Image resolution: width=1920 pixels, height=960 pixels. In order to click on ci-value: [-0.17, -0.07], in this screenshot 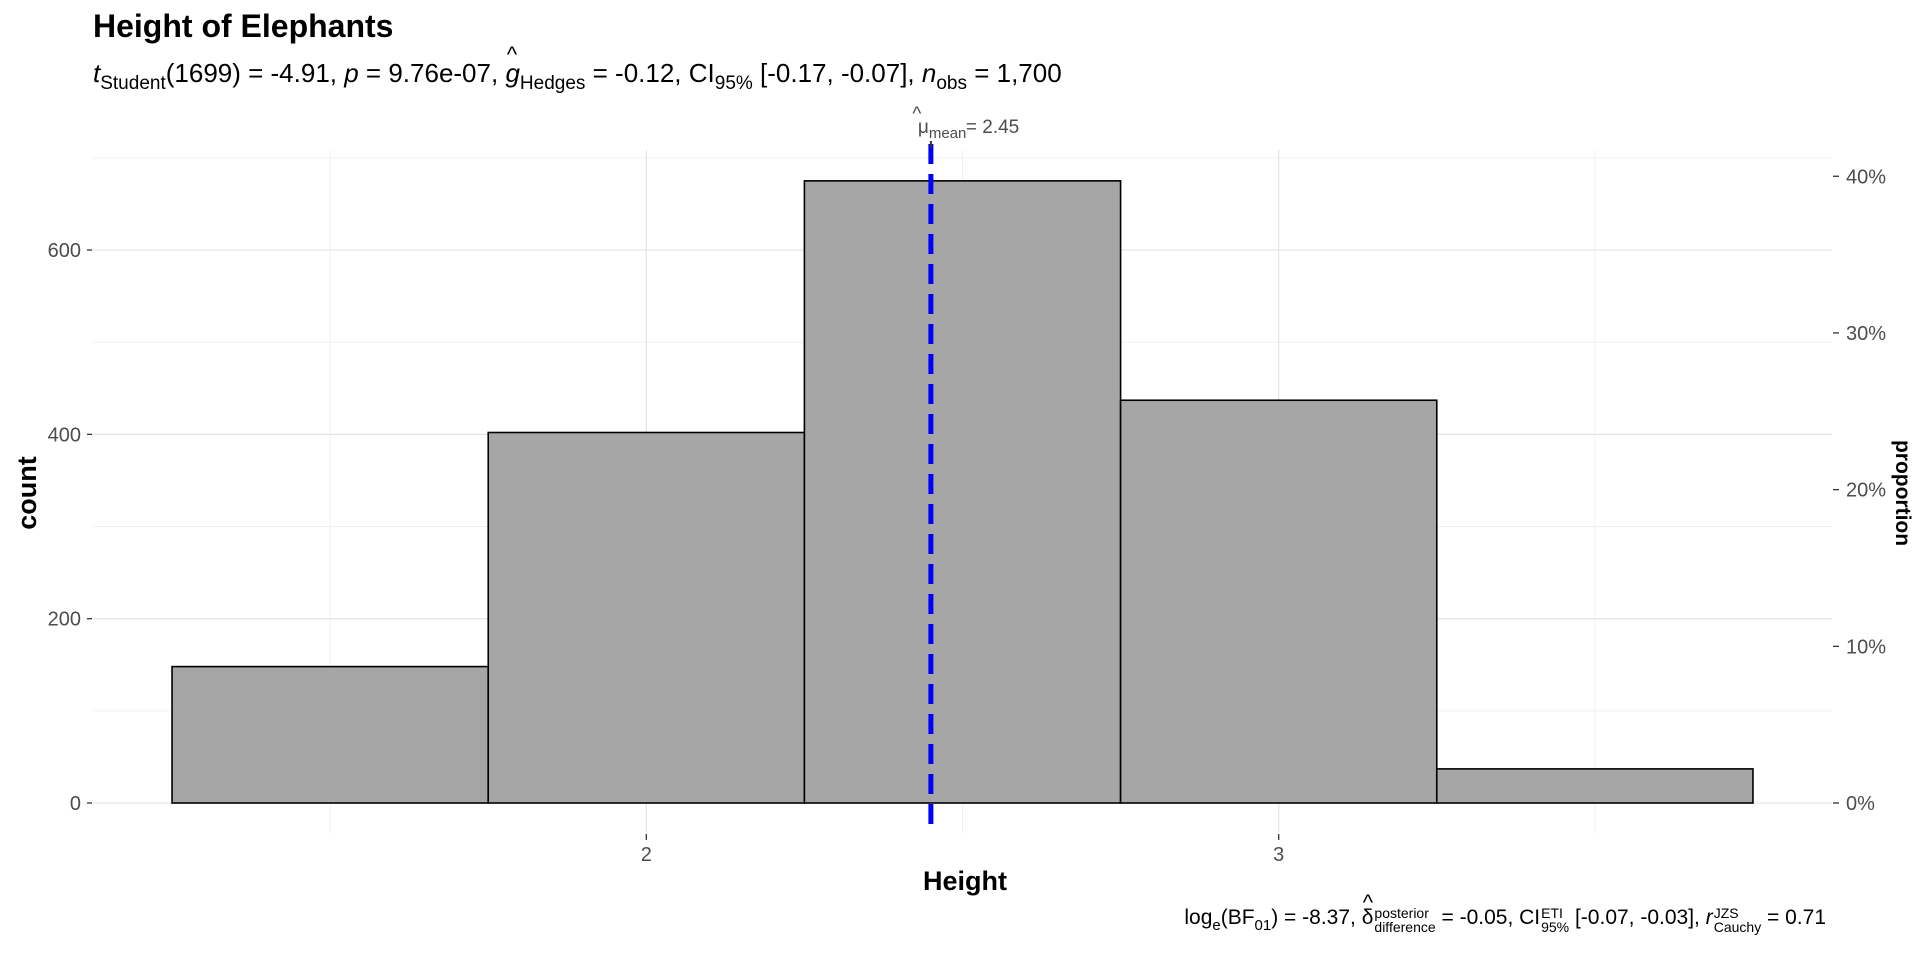, I will do `click(837, 73)`.